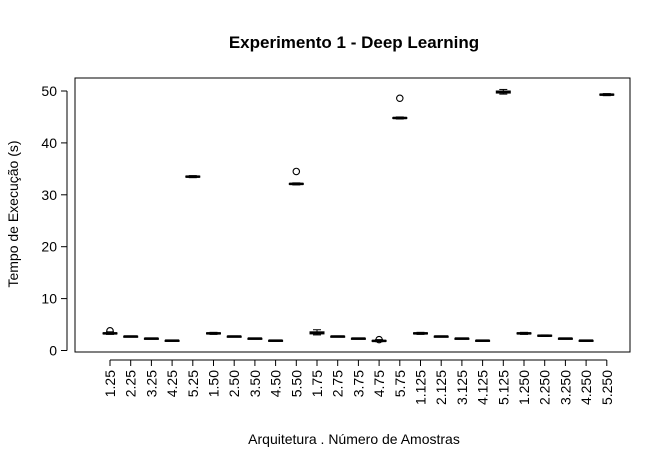 Image resolution: width=670 pixels, height=449 pixels. I want to click on y-tick-label: 40, so click(49, 143).